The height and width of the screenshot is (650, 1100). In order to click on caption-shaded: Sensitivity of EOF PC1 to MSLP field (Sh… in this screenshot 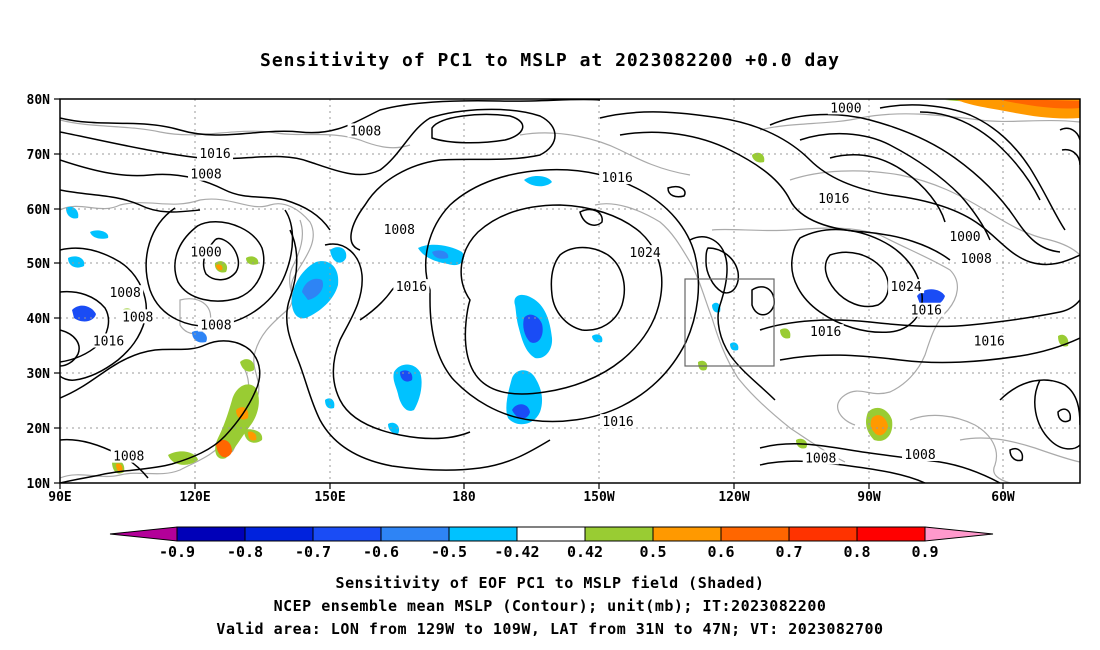, I will do `click(550, 583)`.